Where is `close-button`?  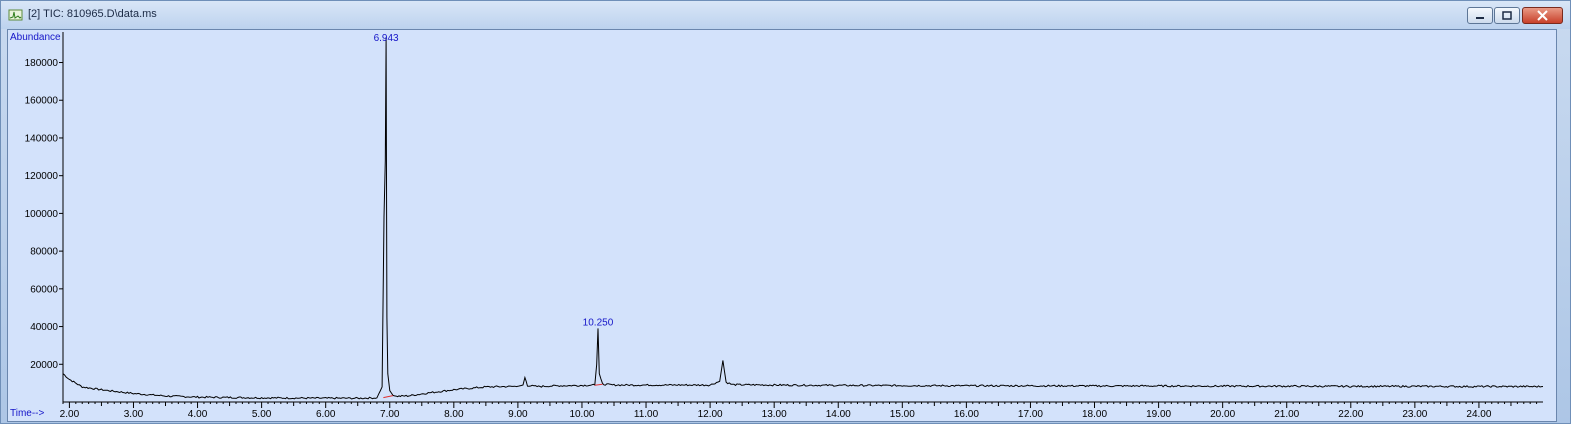
close-button is located at coordinates (1542, 15).